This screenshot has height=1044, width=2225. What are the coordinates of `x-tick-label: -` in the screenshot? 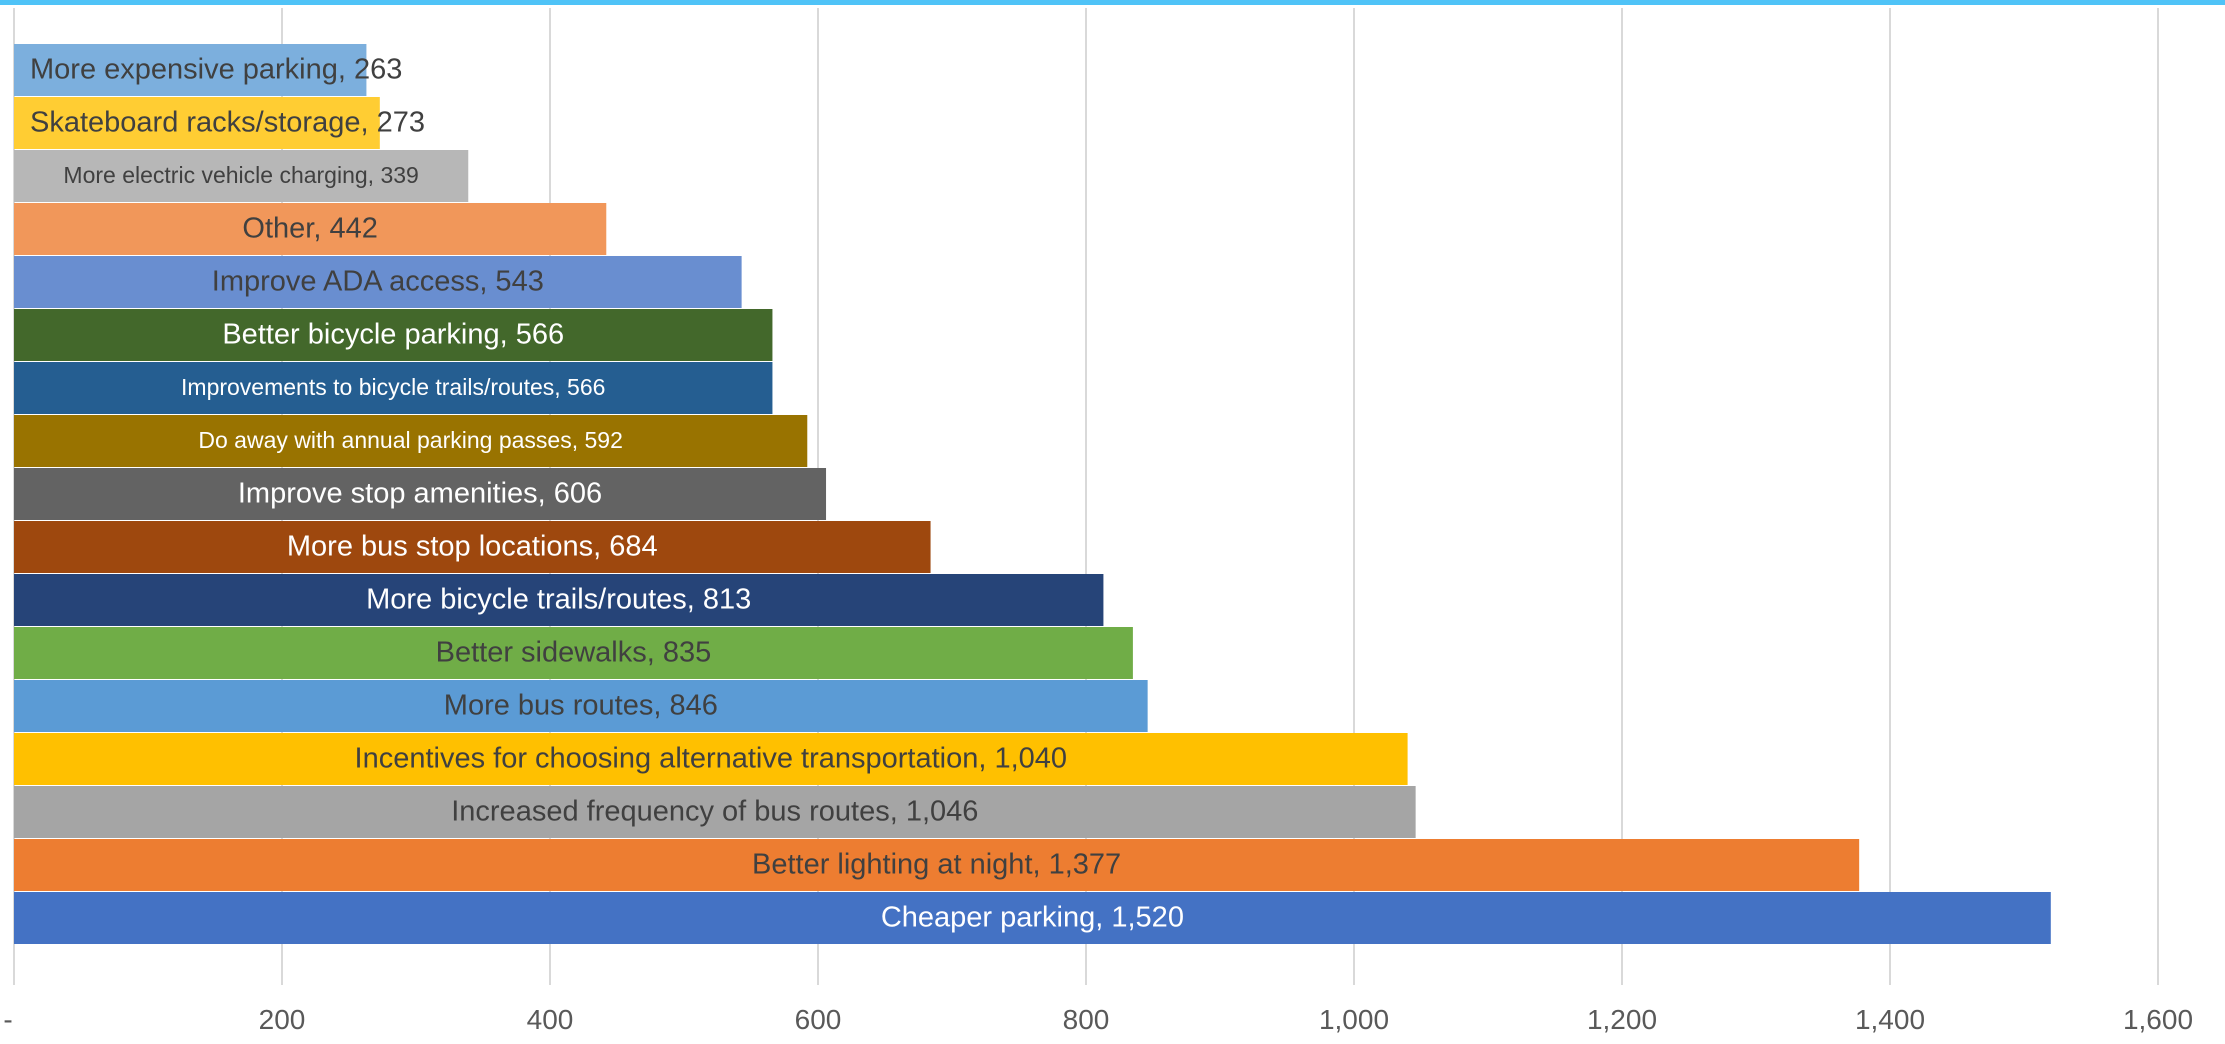 It's located at (7, 1019).